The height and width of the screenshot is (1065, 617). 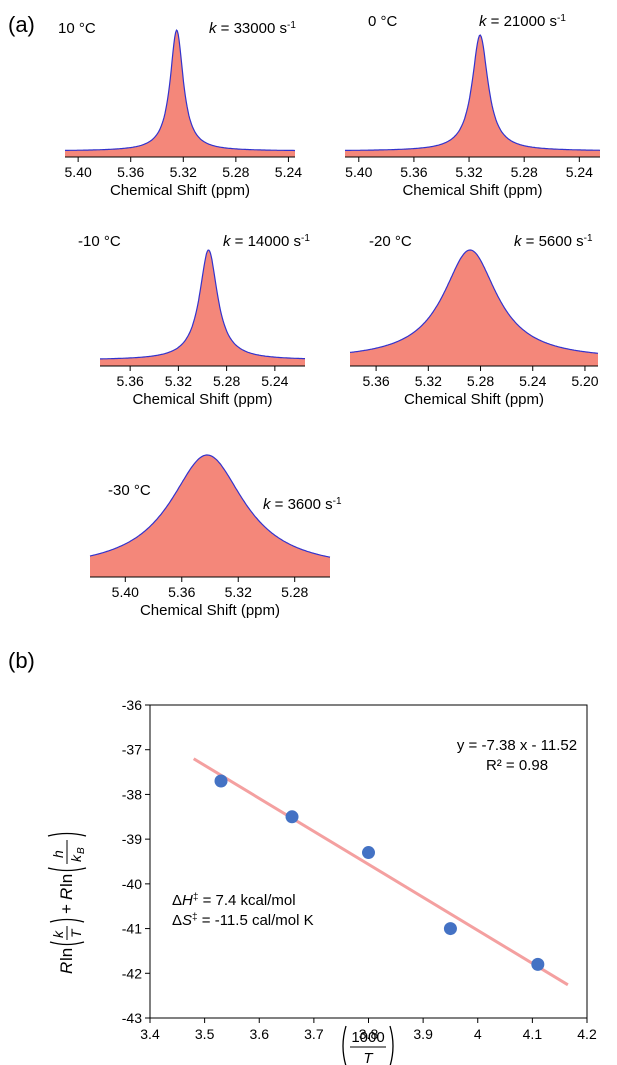 What do you see at coordinates (21, 660) in the screenshot?
I see `panel-b-label: (b)` at bounding box center [21, 660].